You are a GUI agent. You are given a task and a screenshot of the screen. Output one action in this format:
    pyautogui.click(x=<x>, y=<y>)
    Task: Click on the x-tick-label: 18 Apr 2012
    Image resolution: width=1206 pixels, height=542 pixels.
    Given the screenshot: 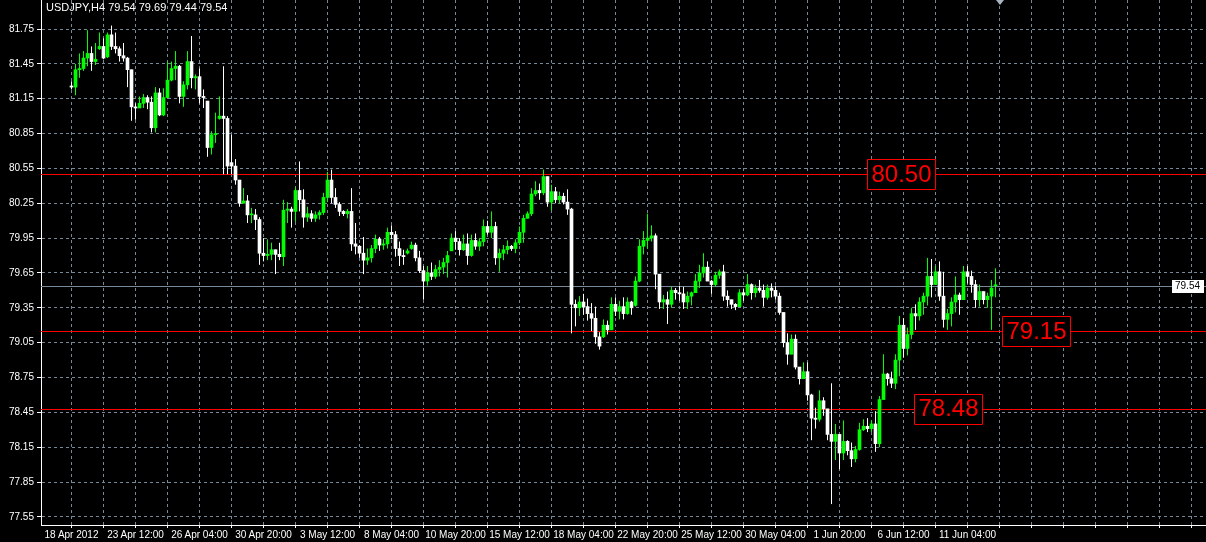 What is the action you would take?
    pyautogui.click(x=71, y=534)
    